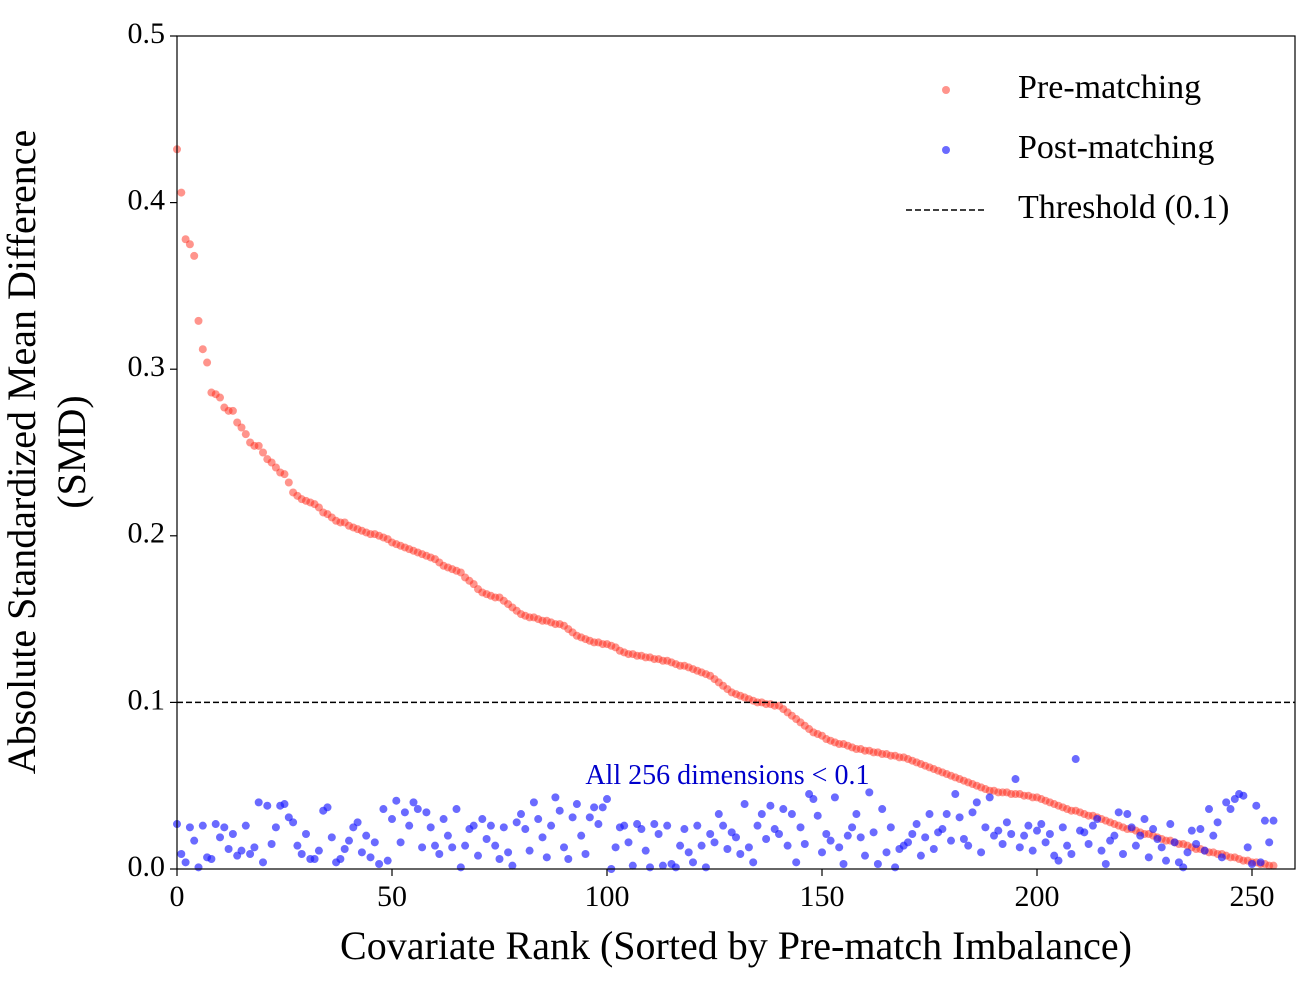 The image size is (1310, 983). What do you see at coordinates (147, 199) in the screenshot?
I see `y-tick-label: 0.4` at bounding box center [147, 199].